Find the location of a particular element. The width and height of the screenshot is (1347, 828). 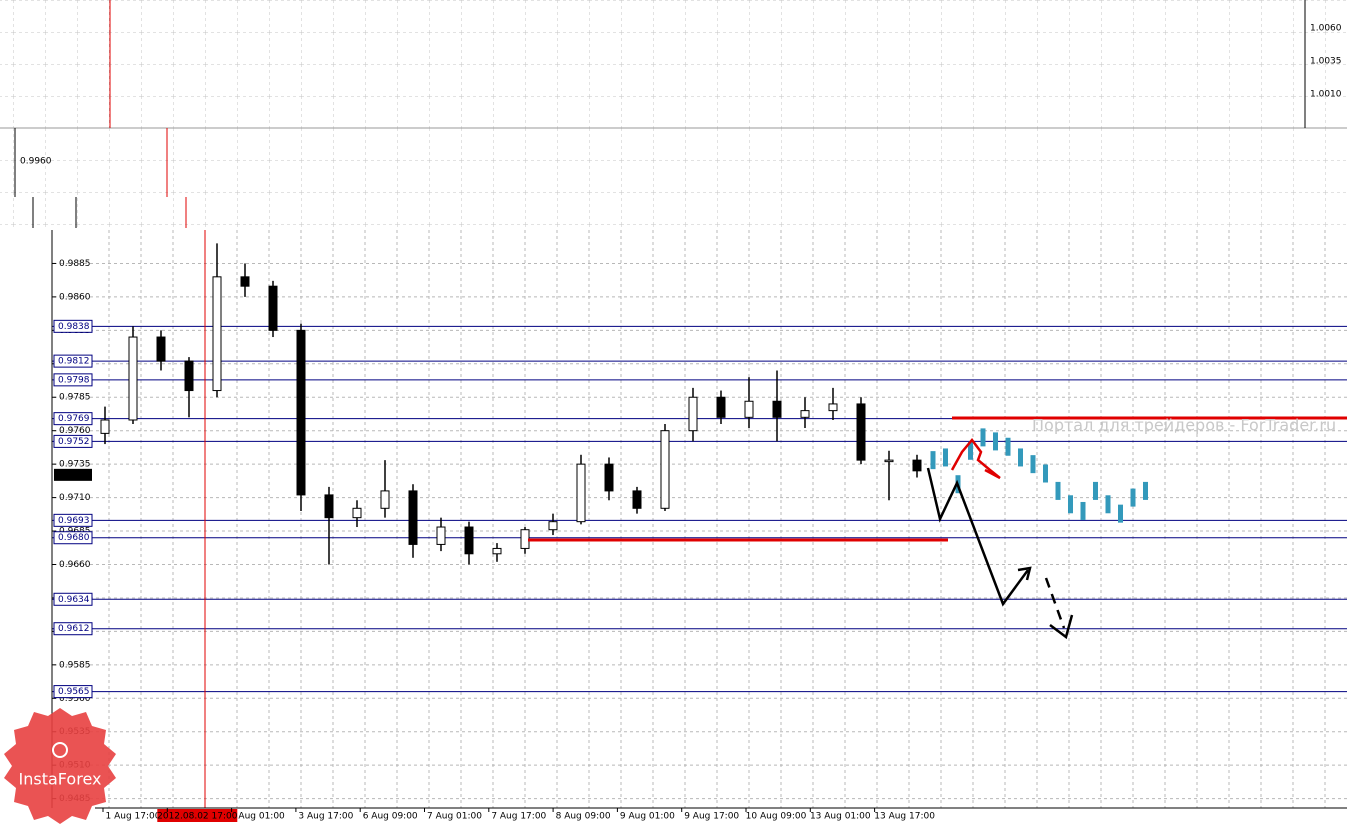

x-tick-label: 2012.08.02 17:00 is located at coordinates (197, 817).